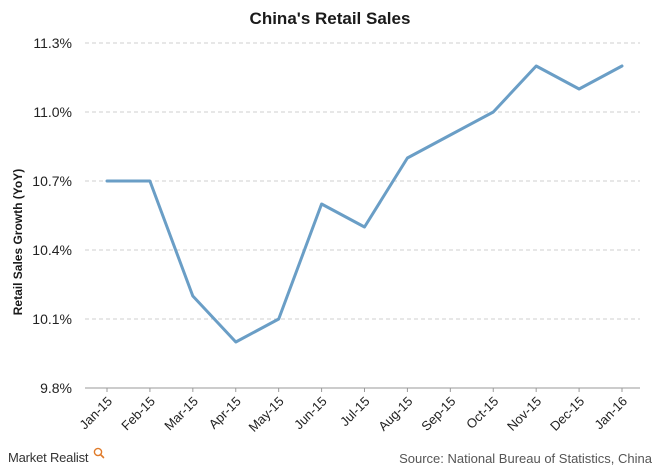  I want to click on x-tick-label: Nov-15, so click(524, 414).